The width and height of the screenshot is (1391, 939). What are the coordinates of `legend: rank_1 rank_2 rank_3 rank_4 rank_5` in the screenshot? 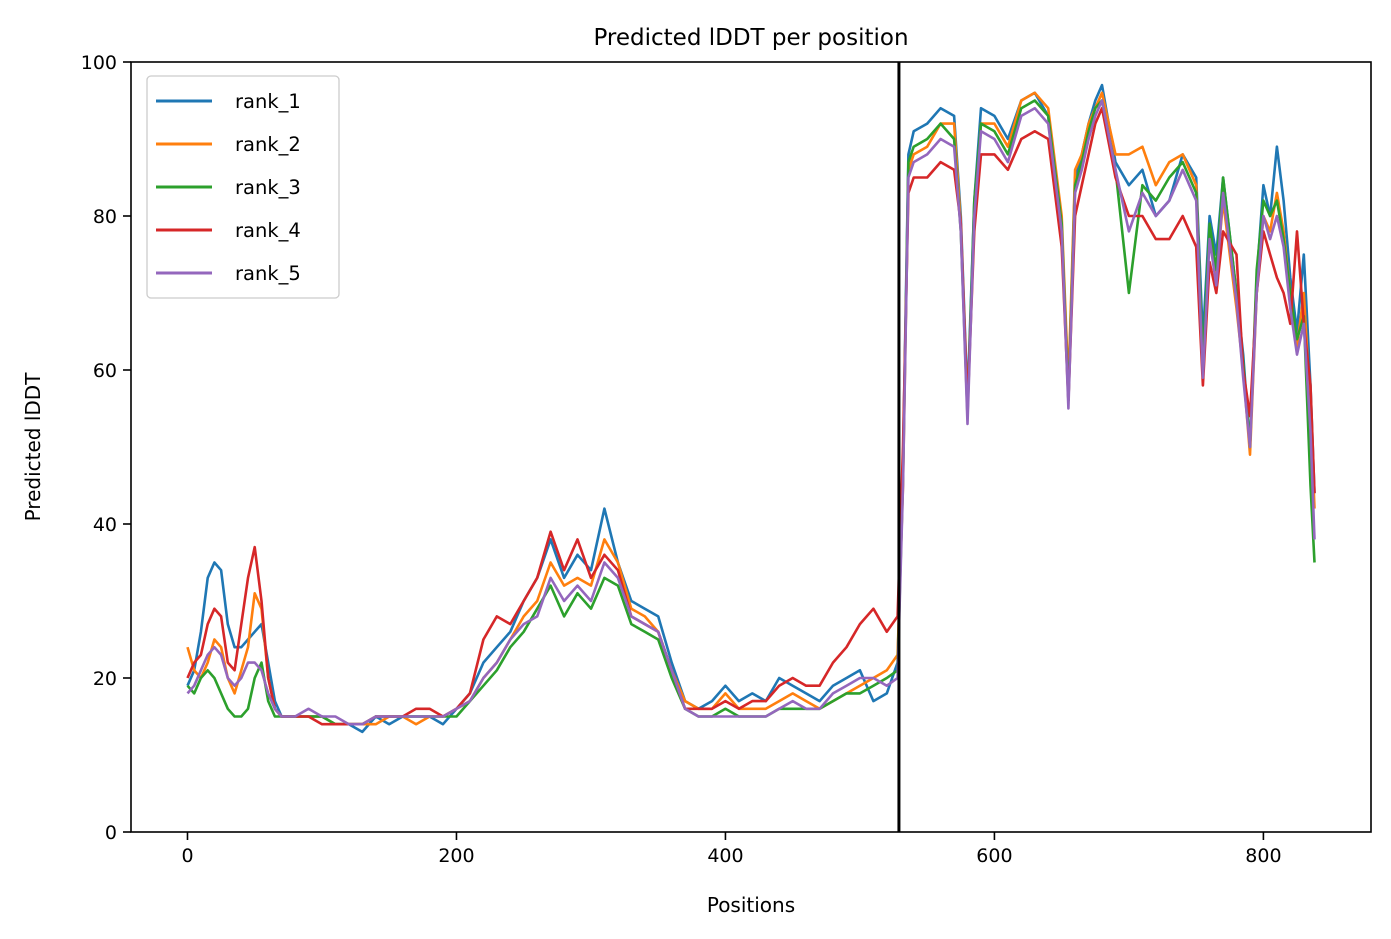 It's located at (243, 187).